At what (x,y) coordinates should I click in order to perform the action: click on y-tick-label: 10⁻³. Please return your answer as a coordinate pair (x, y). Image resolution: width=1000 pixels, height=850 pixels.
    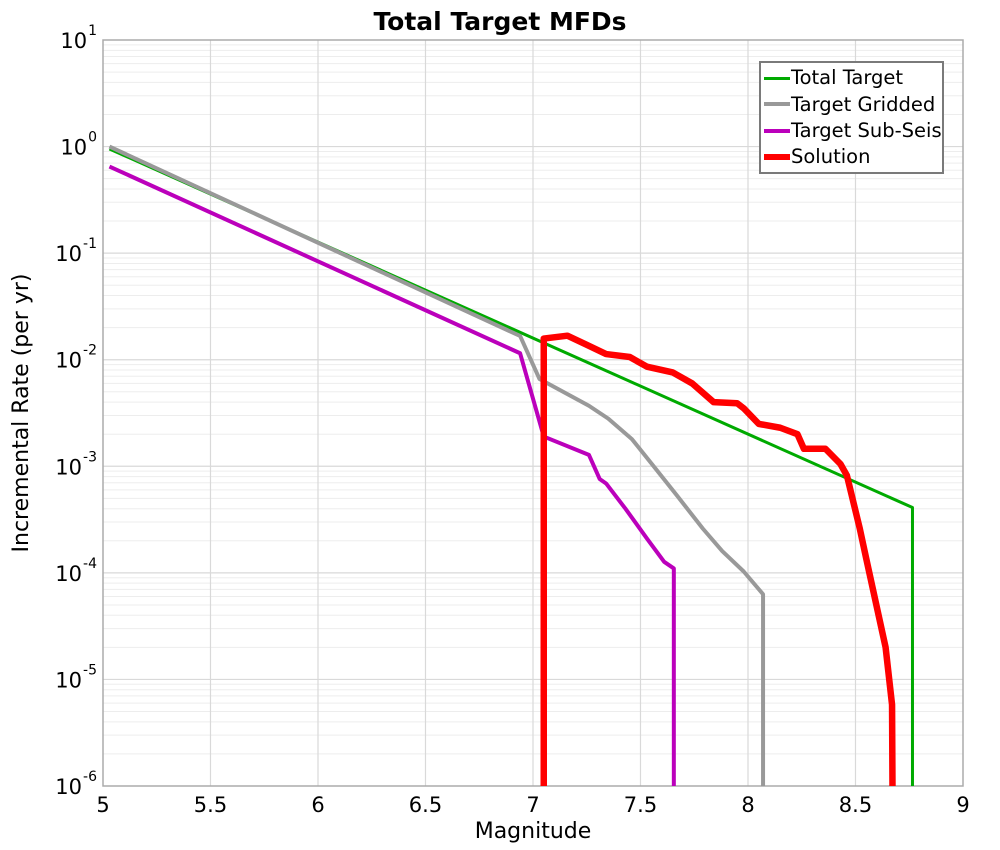
    Looking at the image, I should click on (76, 464).